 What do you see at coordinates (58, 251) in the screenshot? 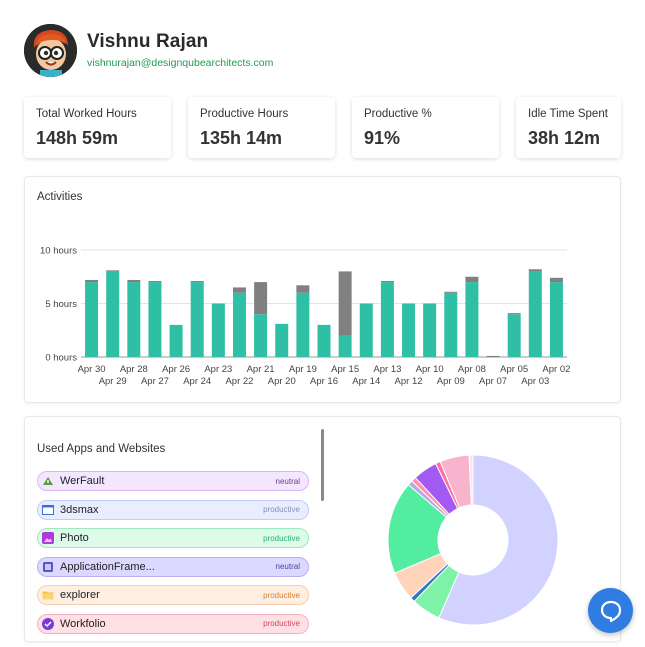
I see `y-tick-label: 10 hours` at bounding box center [58, 251].